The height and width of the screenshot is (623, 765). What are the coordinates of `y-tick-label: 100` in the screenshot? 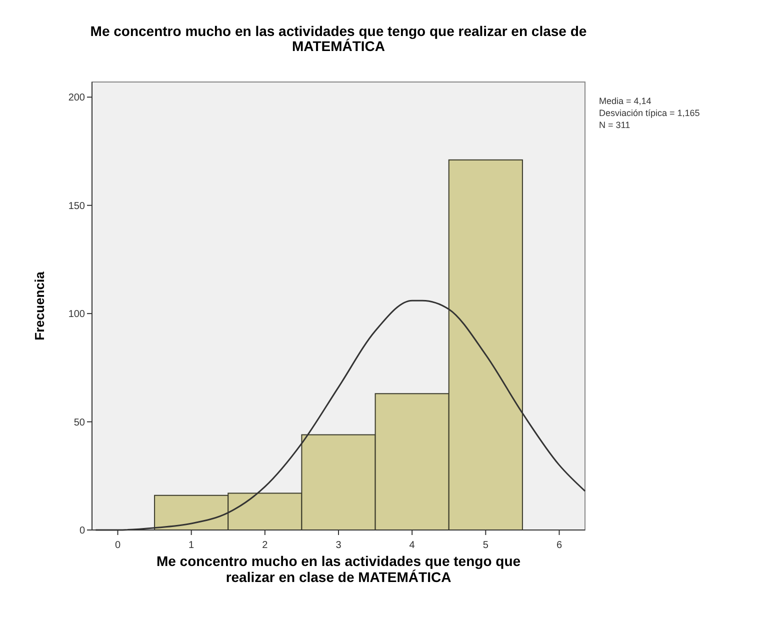 It's located at (77, 314).